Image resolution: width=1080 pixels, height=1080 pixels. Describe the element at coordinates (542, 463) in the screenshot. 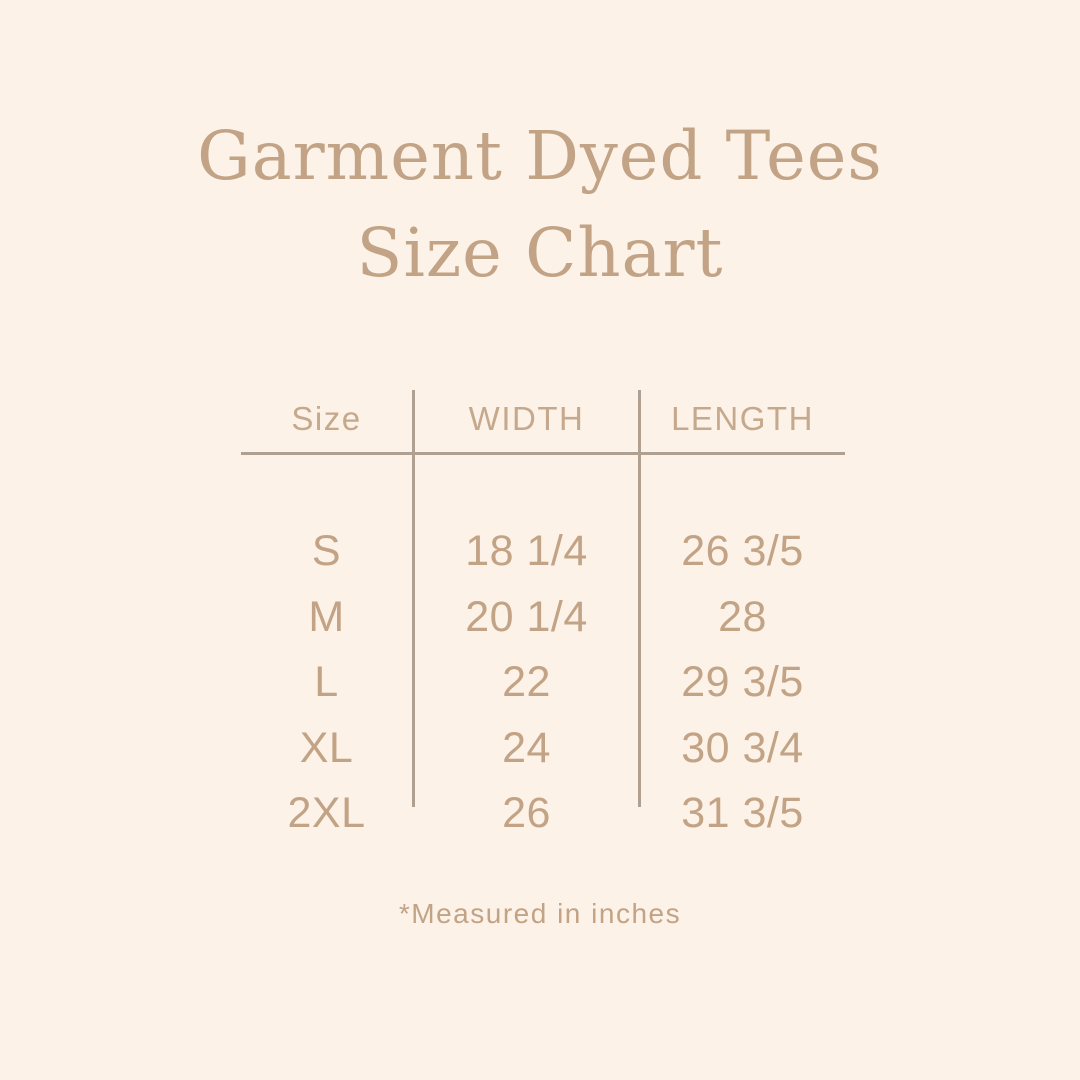

I see `header-spacer` at that location.